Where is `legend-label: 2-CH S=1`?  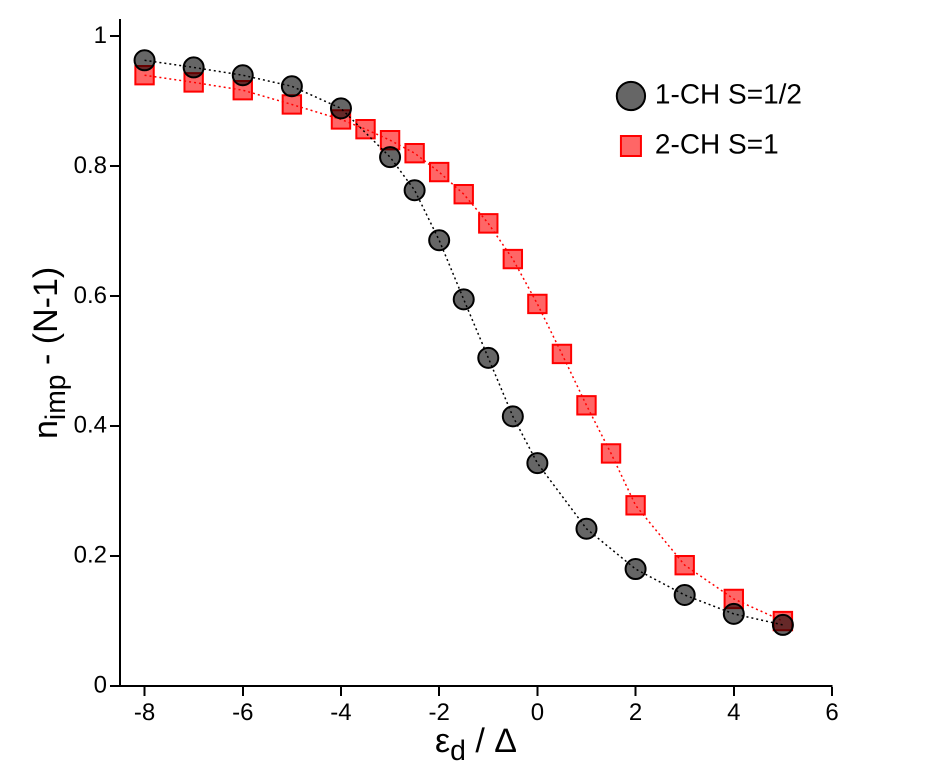
legend-label: 2-CH S=1 is located at coordinates (716, 144).